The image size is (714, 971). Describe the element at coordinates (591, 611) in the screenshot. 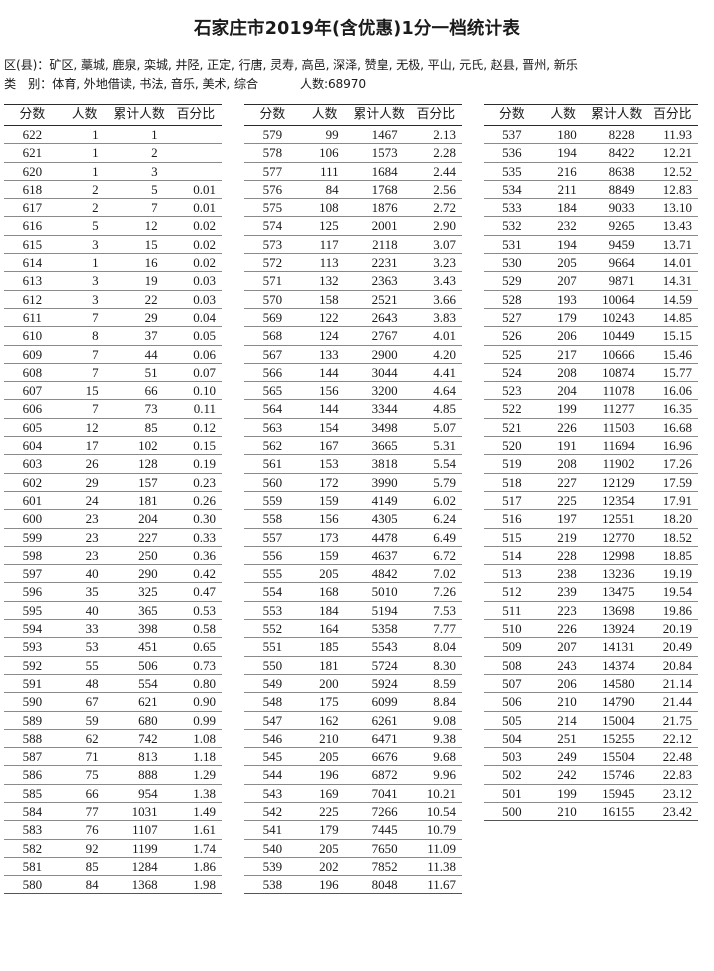

I see `table-row: 511 223 13698 19.86` at that location.